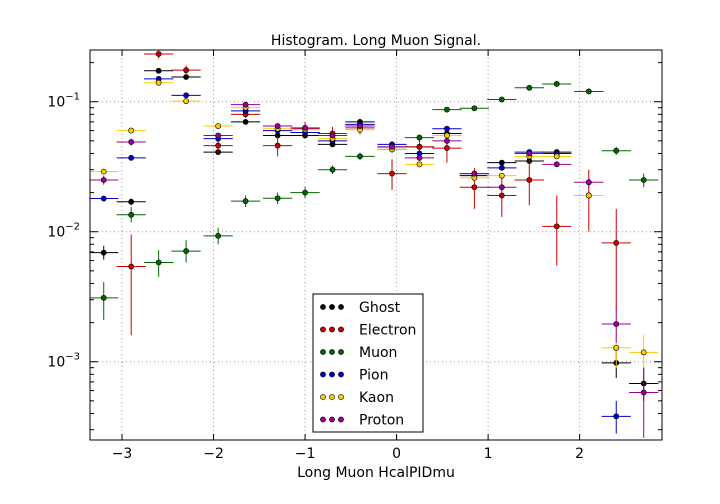 The image size is (720, 504). Describe the element at coordinates (72, 227) in the screenshot. I see `y-tick-exponent: −2` at that location.